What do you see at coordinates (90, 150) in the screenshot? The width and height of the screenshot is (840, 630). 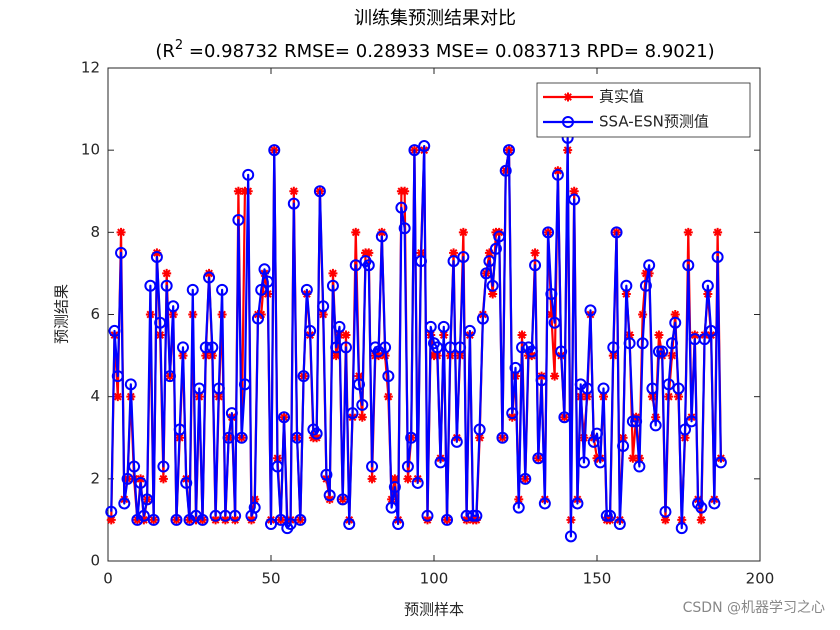 I see `y-tick-label: 10` at bounding box center [90, 150].